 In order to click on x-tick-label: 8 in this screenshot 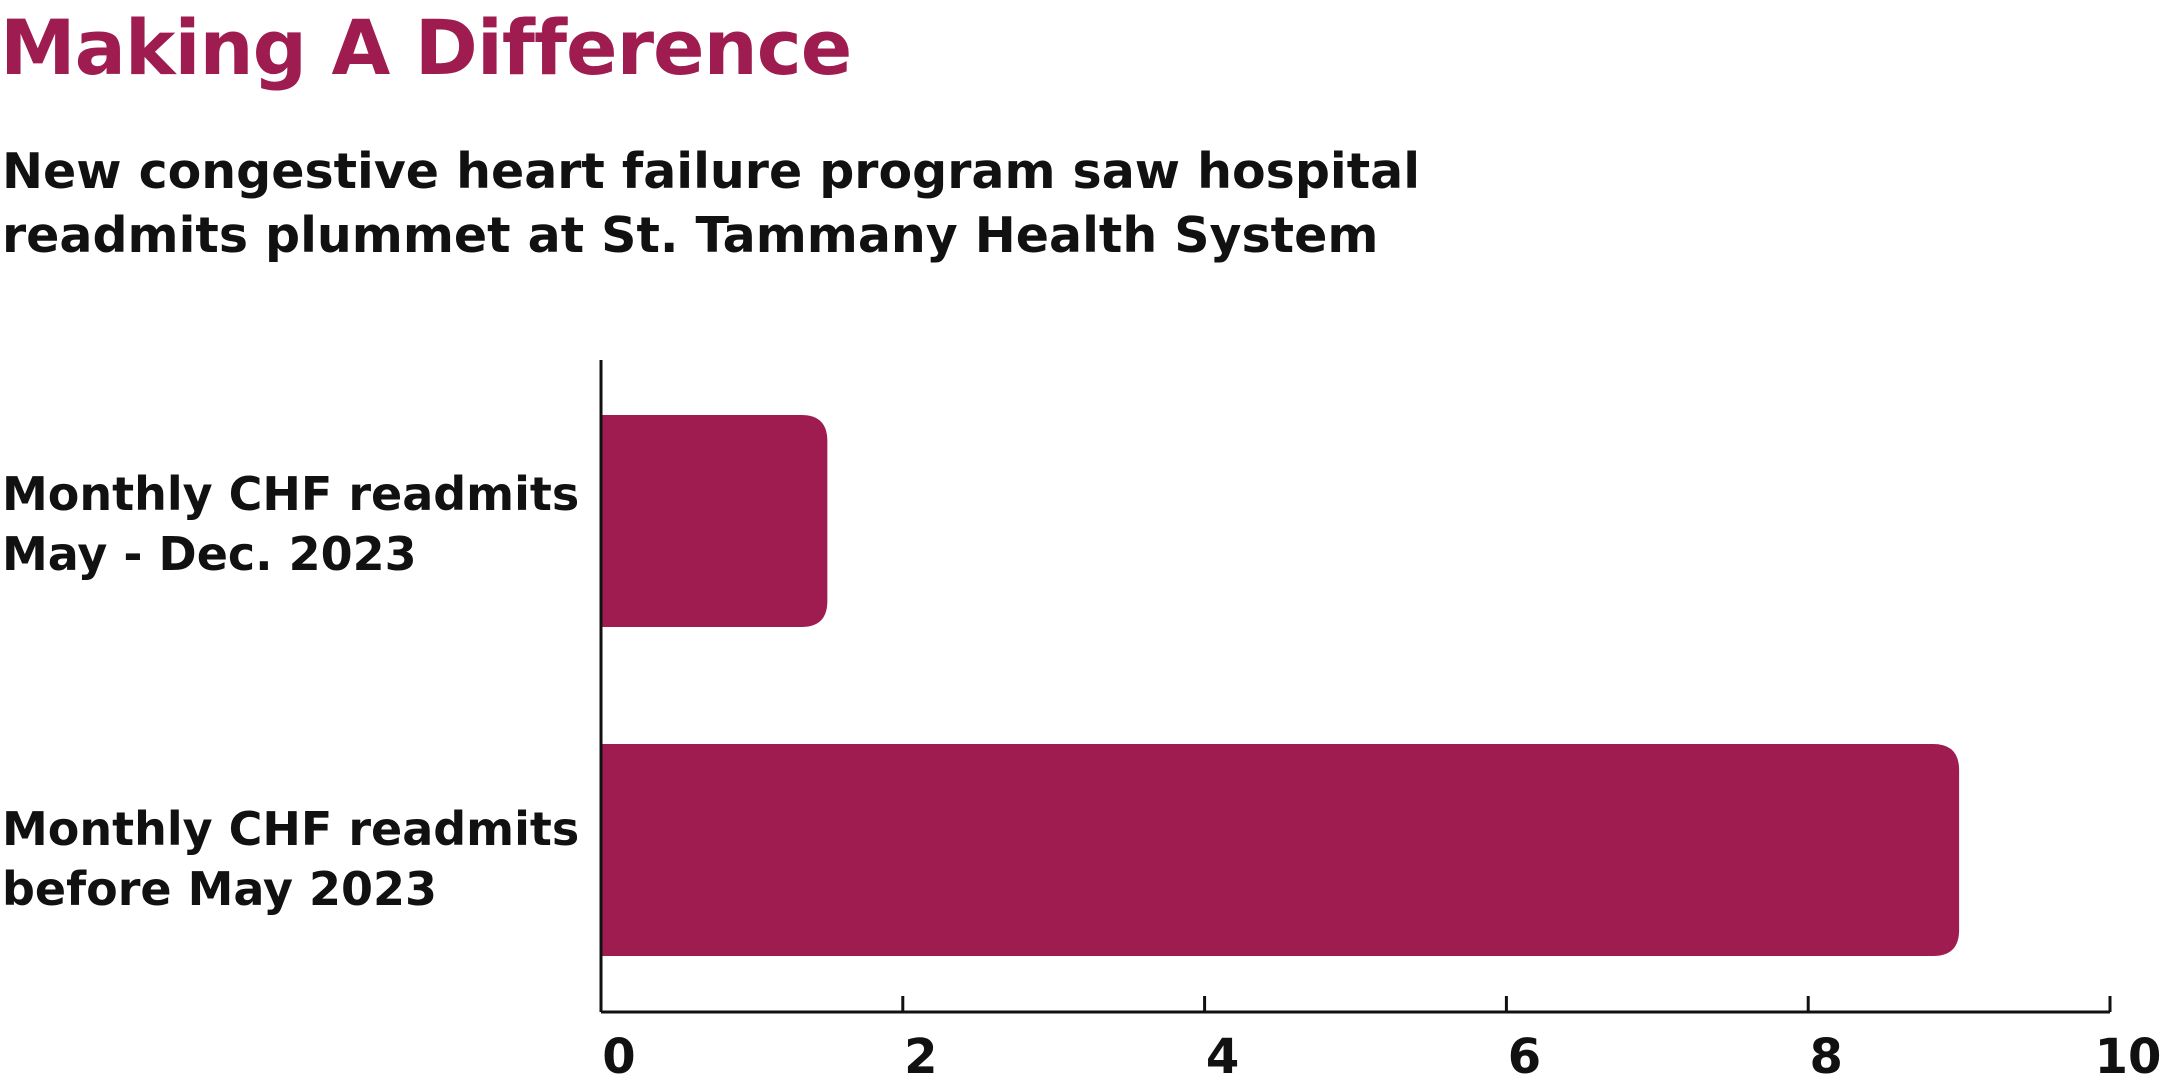, I will do `click(1825, 1057)`.